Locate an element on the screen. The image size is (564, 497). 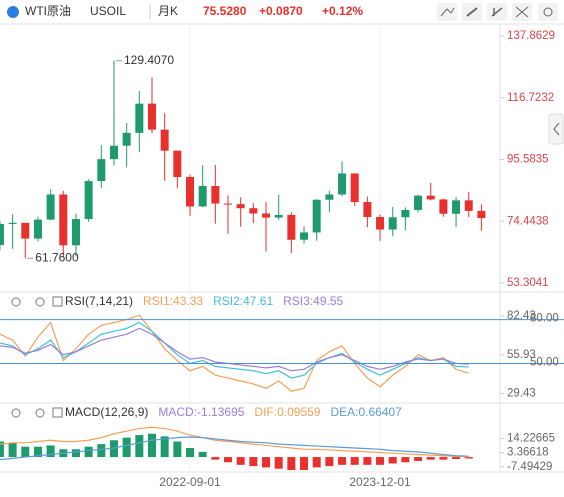
y-tick-label: 82.43 is located at coordinates (521, 316).